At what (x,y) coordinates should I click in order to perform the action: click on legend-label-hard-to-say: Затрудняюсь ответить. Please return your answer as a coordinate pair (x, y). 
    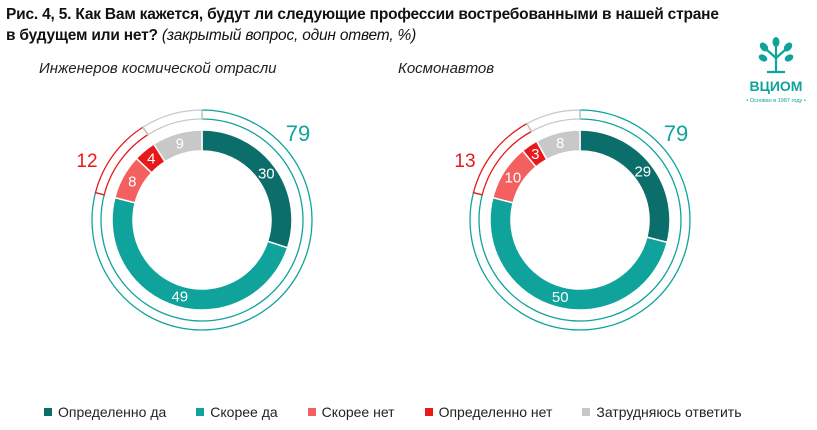
    Looking at the image, I should click on (669, 412).